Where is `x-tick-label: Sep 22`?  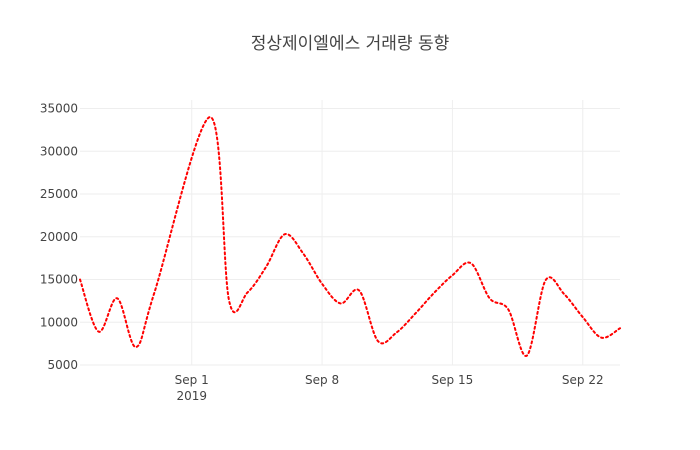
x-tick-label: Sep 22 is located at coordinates (583, 380).